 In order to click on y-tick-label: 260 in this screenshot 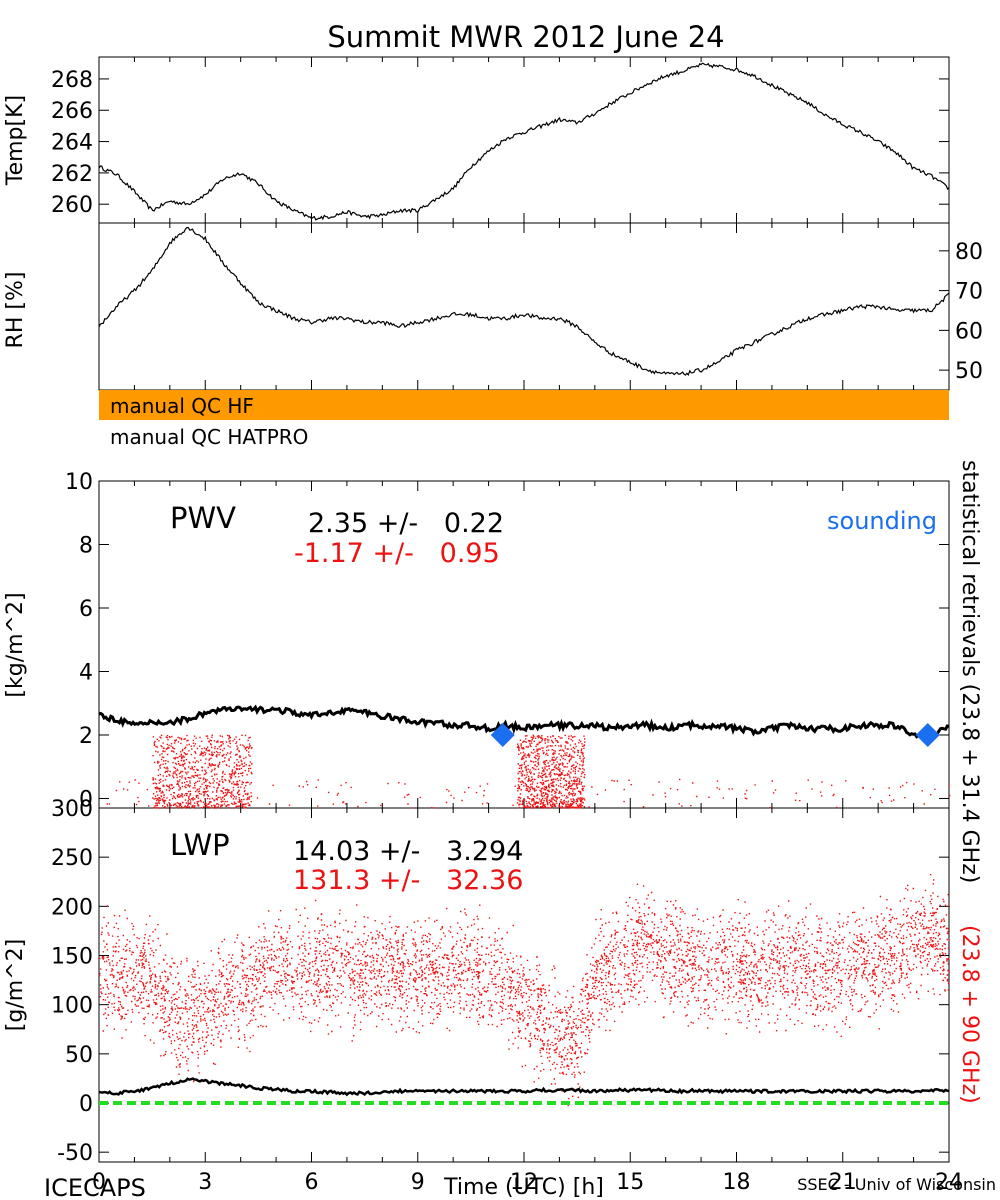, I will do `click(72, 205)`.